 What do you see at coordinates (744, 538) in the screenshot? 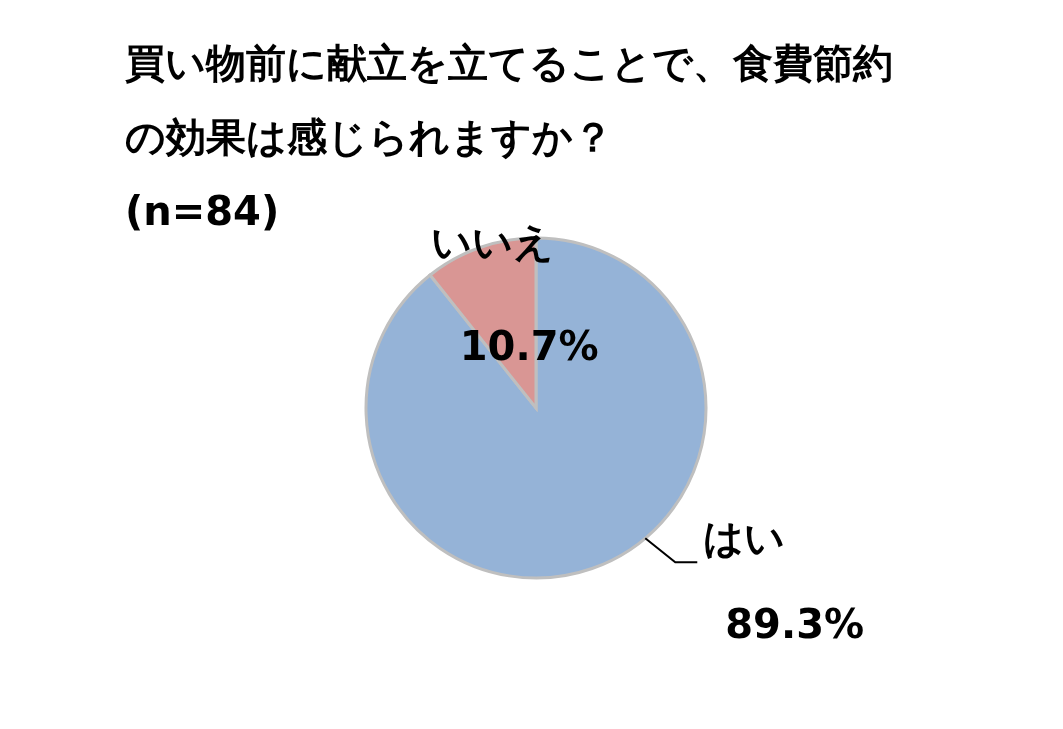
I see `slice-label: はい` at bounding box center [744, 538].